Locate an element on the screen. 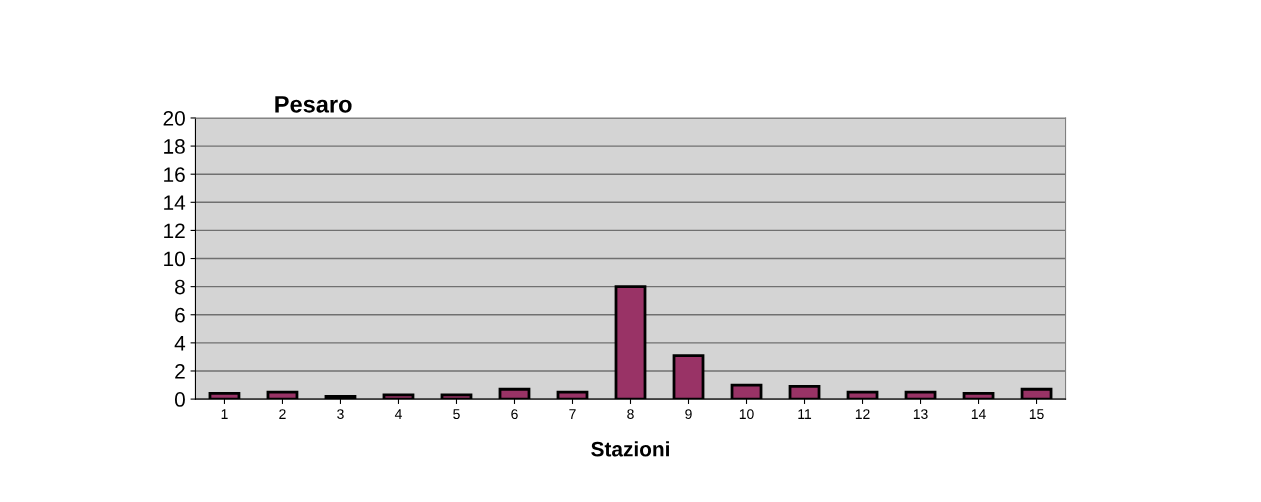 The height and width of the screenshot is (502, 1261). x-tick-label: 14 is located at coordinates (978, 414).